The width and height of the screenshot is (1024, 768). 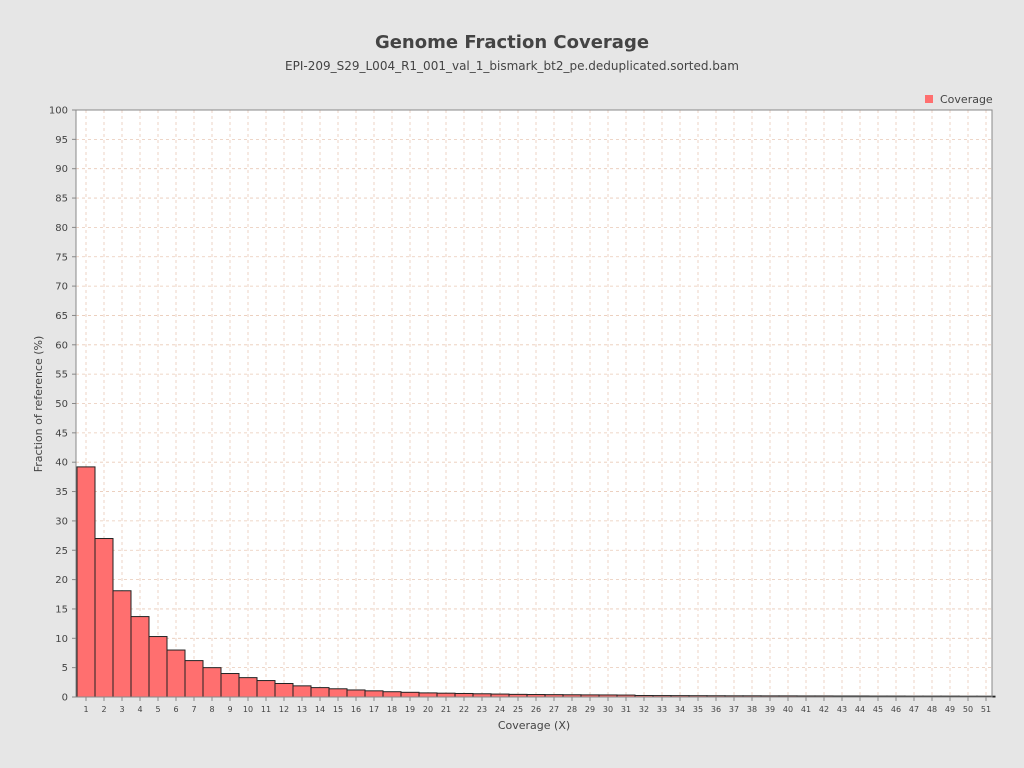 I want to click on y-tick-label: 55, so click(x=61, y=375).